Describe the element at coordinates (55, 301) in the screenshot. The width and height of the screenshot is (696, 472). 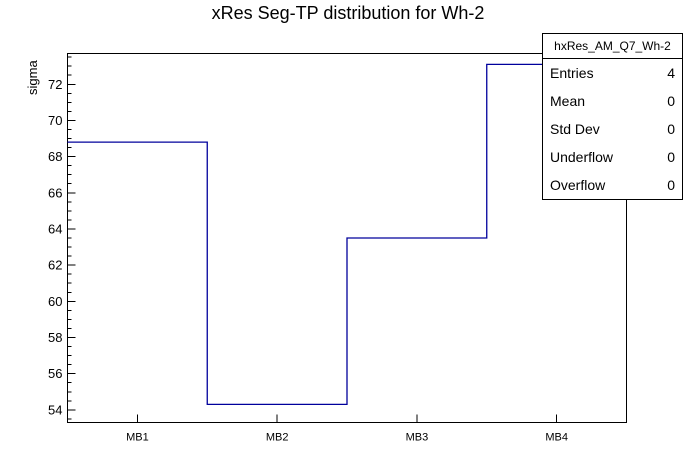
I see `y-axis-tick-label: 60` at that location.